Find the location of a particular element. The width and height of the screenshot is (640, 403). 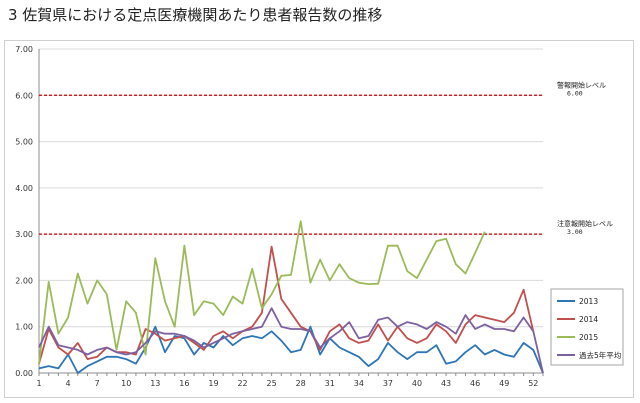

x-tick-label: 43 is located at coordinates (446, 383).